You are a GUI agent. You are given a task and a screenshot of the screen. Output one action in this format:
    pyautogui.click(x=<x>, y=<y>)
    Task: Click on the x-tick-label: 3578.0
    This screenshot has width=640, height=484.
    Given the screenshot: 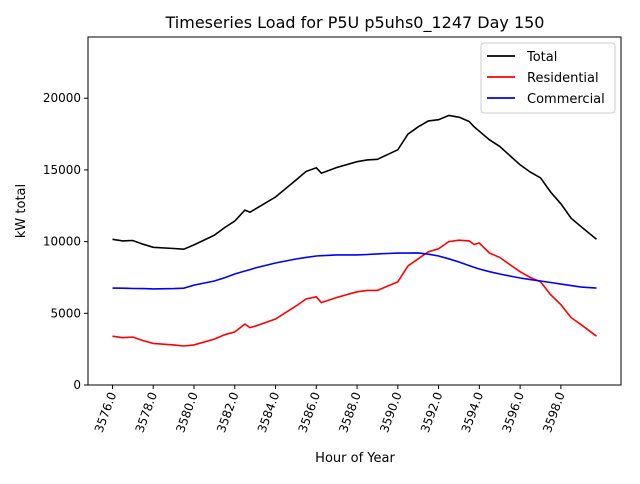 What is the action you would take?
    pyautogui.click(x=147, y=412)
    